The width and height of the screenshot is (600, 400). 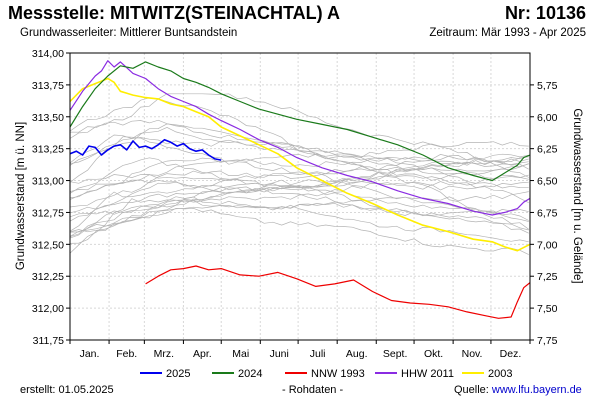 I want to click on y-tick-label: 313,50, so click(x=48, y=118).